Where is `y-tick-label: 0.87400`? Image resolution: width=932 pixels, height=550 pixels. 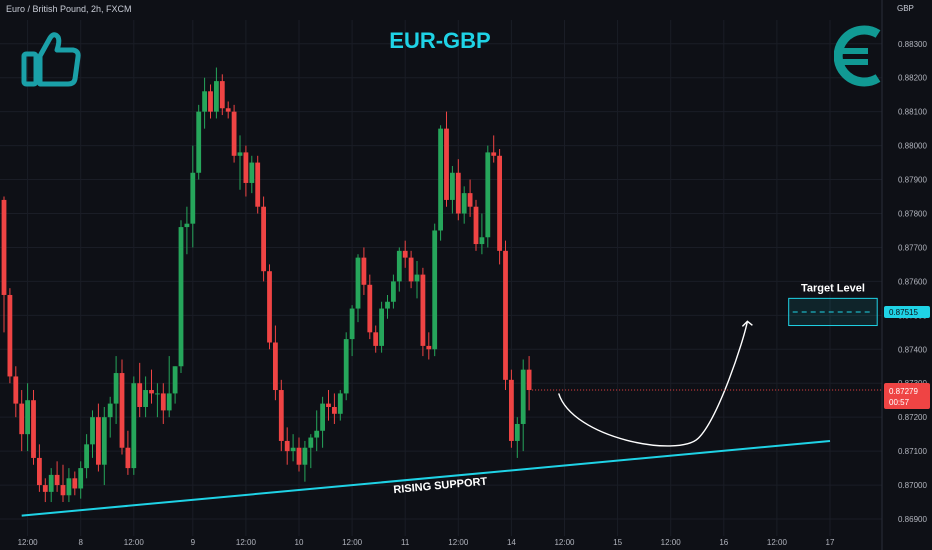 y-tick-label: 0.87400 is located at coordinates (912, 349).